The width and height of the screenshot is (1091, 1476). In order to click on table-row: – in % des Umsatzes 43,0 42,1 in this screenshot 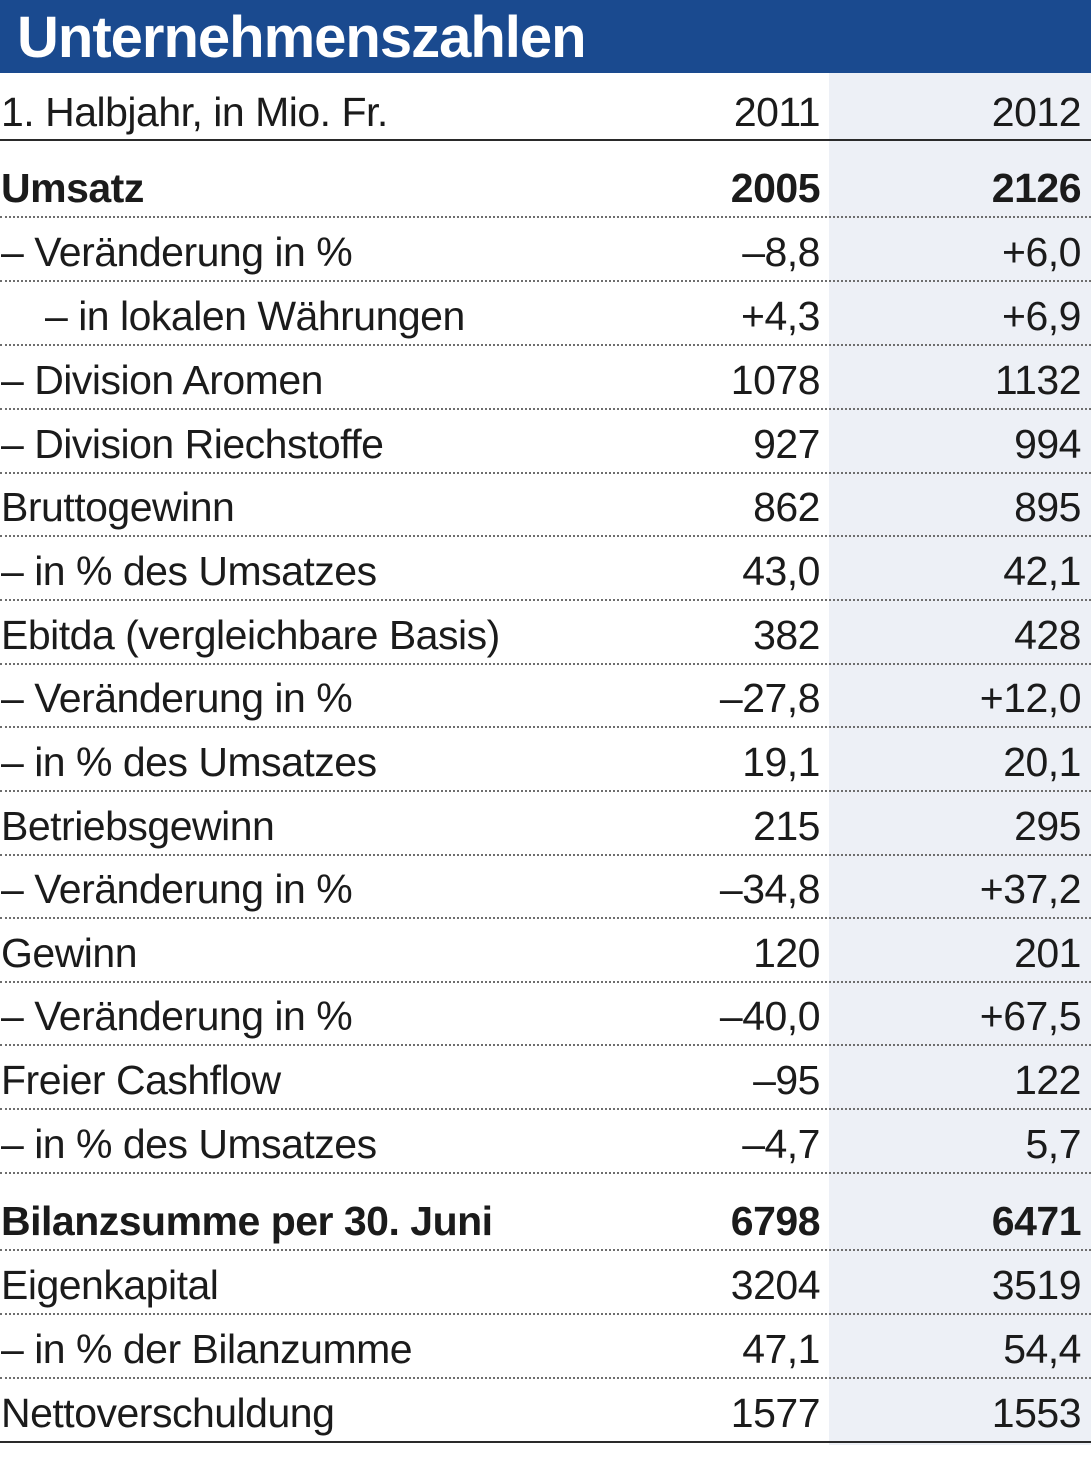, I will do `click(545, 569)`.